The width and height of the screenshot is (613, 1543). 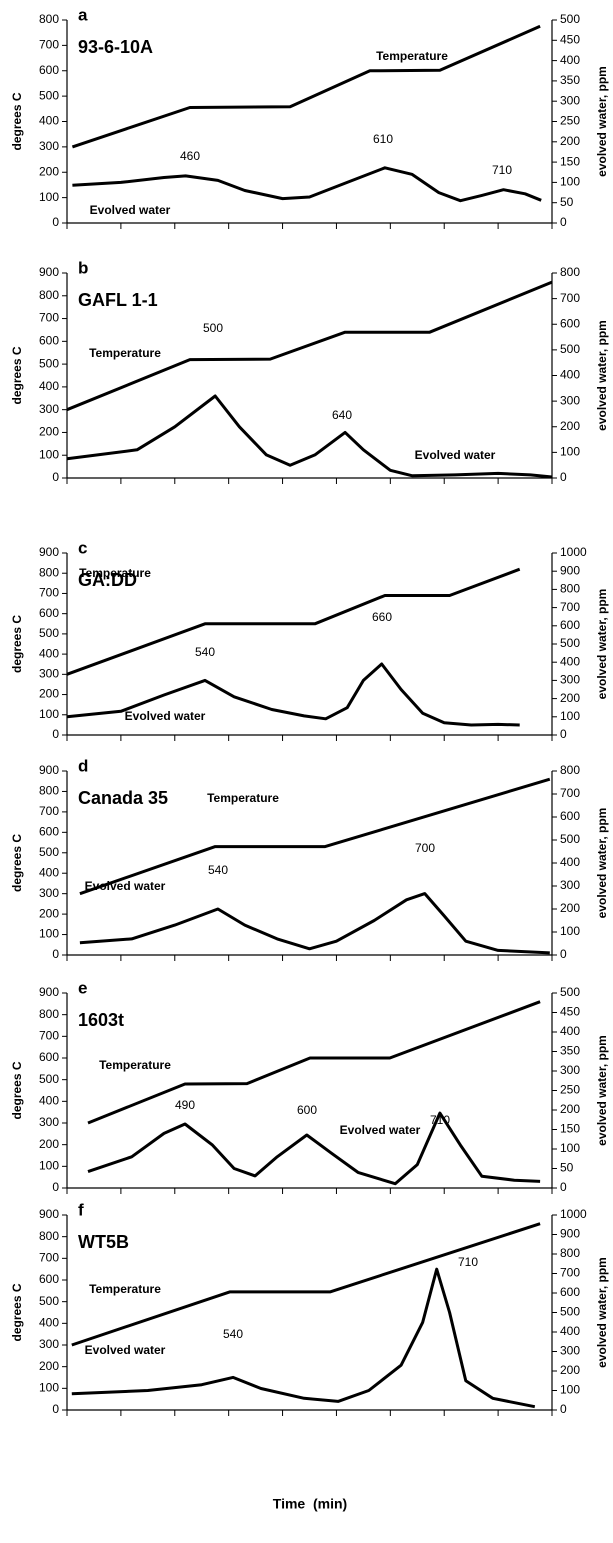 I want to click on panel-label: e, so click(x=82, y=987).